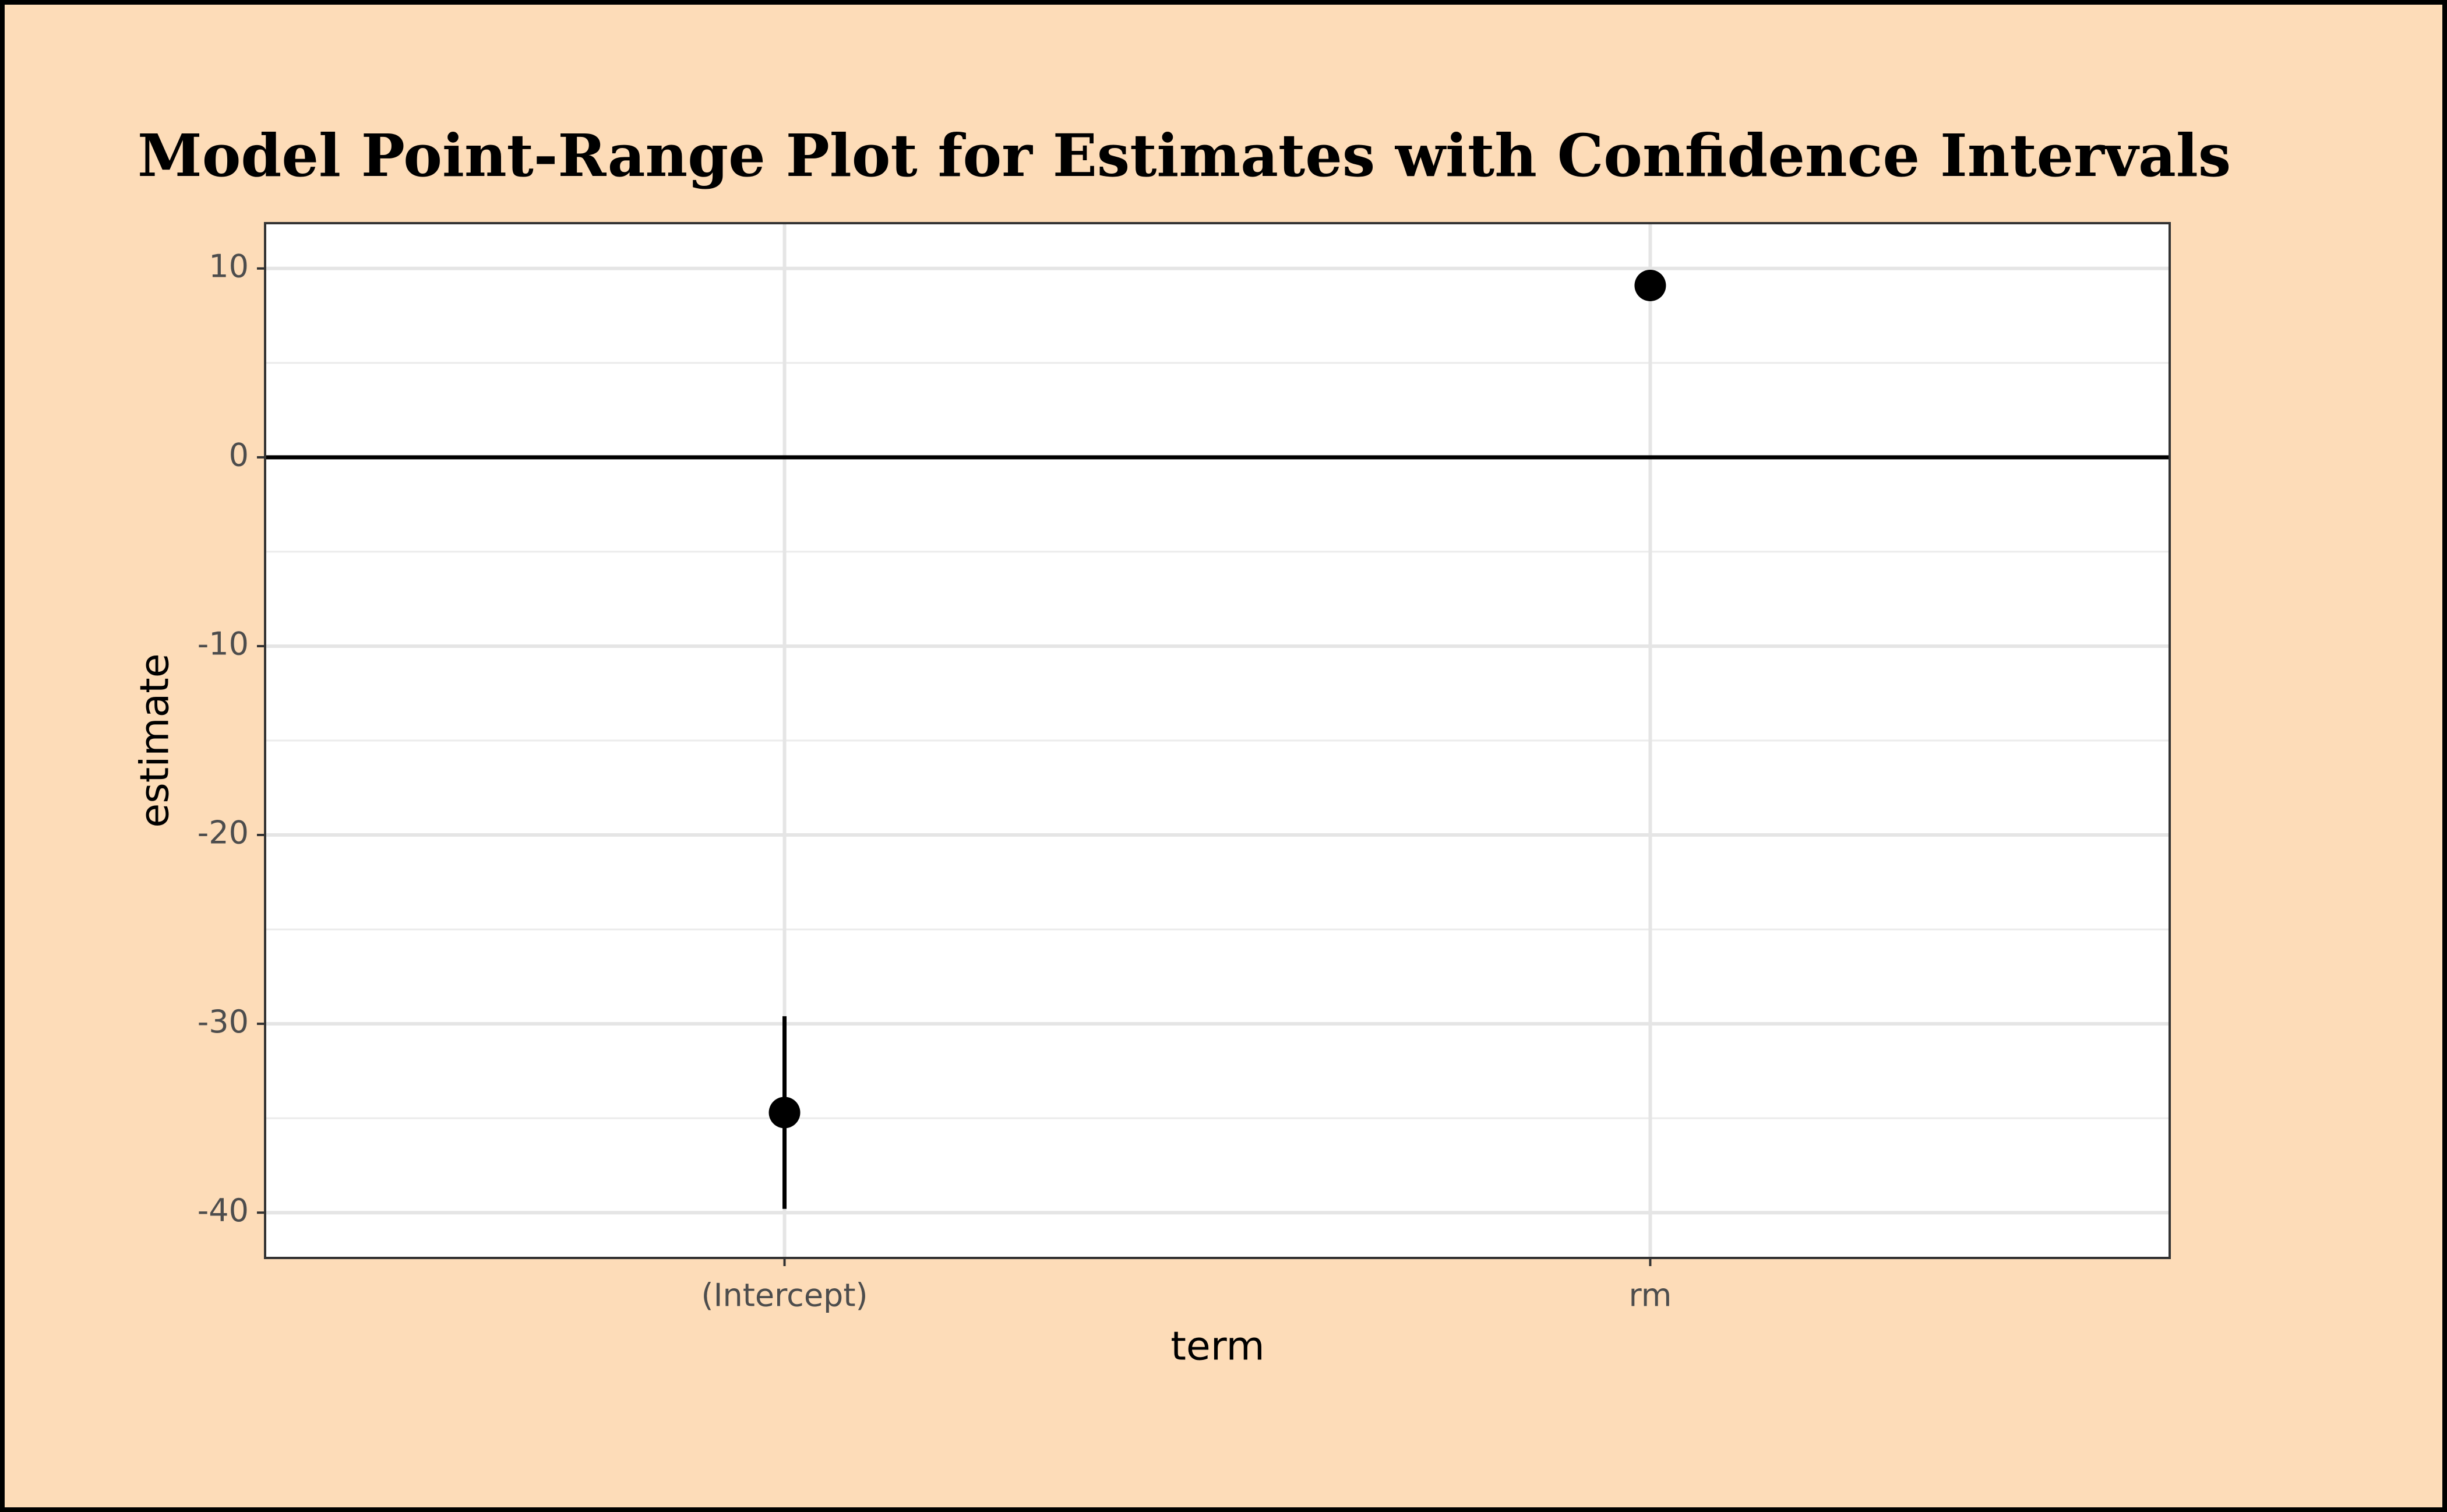 This screenshot has width=2447, height=1512. What do you see at coordinates (229, 266) in the screenshot?
I see `y-tick-label: 10` at bounding box center [229, 266].